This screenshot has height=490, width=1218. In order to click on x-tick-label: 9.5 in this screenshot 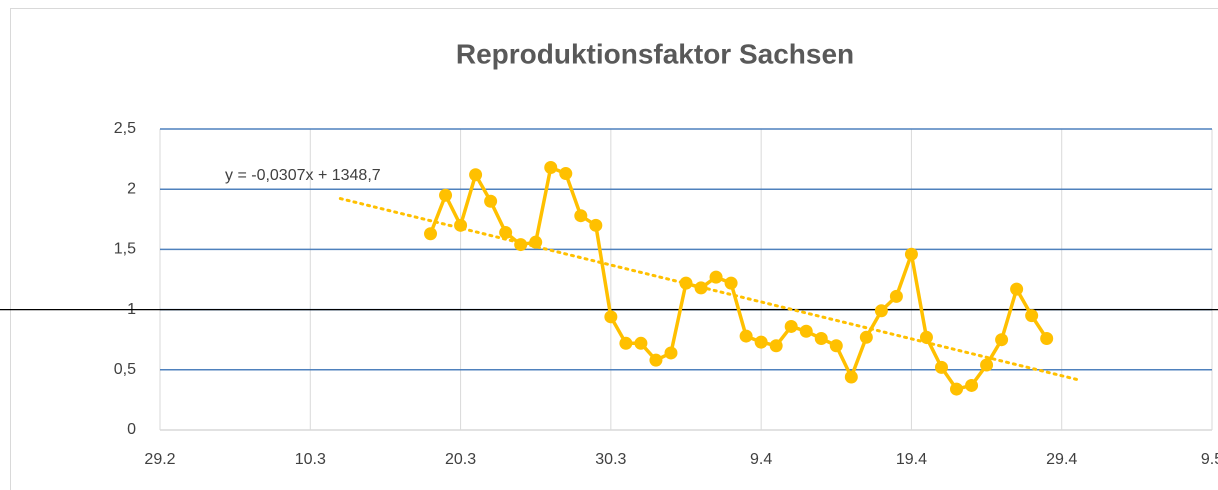, I will do `click(1209, 459)`.